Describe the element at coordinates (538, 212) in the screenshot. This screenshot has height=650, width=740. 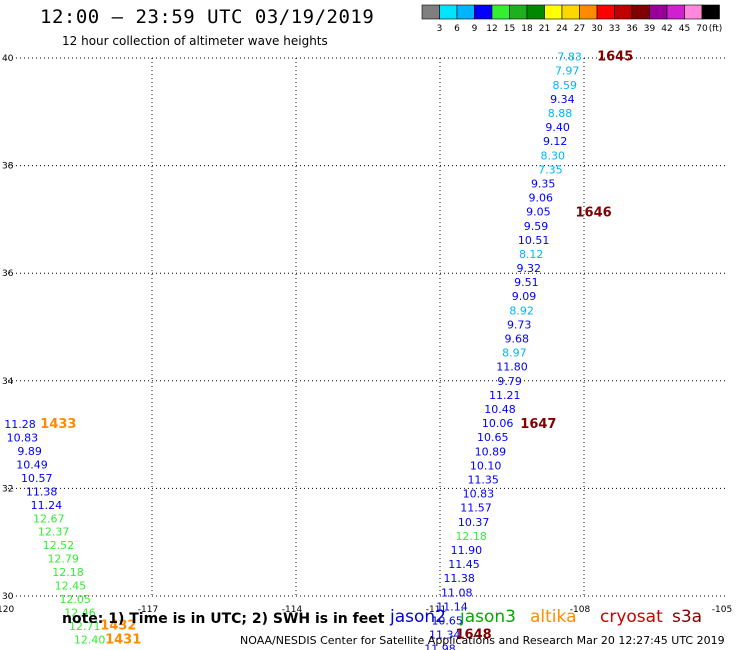
I see `wave-height-point: 9.05` at that location.